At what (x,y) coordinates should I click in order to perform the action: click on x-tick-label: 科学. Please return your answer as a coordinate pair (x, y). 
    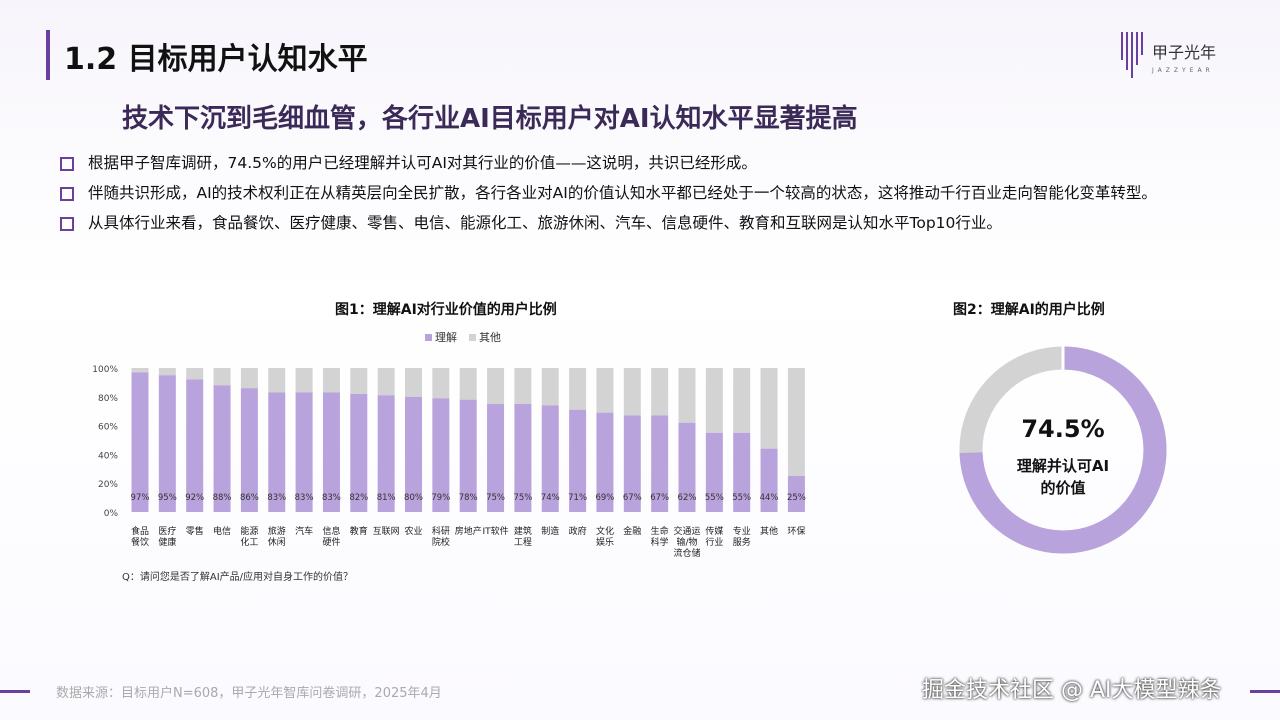
    Looking at the image, I should click on (660, 542).